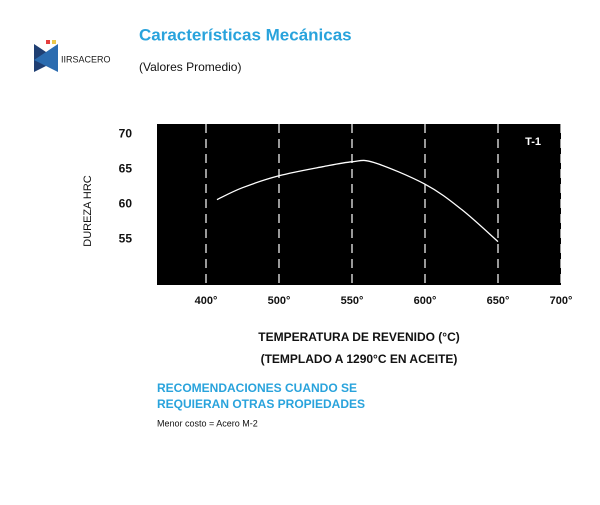 The width and height of the screenshot is (600, 505). I want to click on x-tick-label: 600°, so click(425, 301).